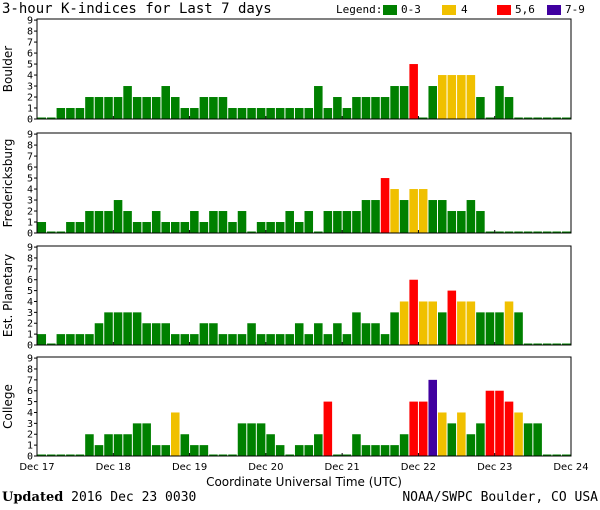  Describe the element at coordinates (134, 497) in the screenshot. I see `updated-value: 2016 Dec 23 0030` at that location.